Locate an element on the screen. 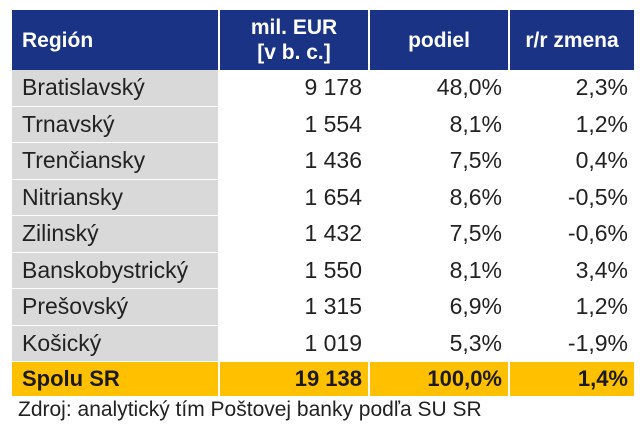 The height and width of the screenshot is (434, 640). table-row: Bratislavský 9 178 48,0% 2,3% is located at coordinates (323, 88).